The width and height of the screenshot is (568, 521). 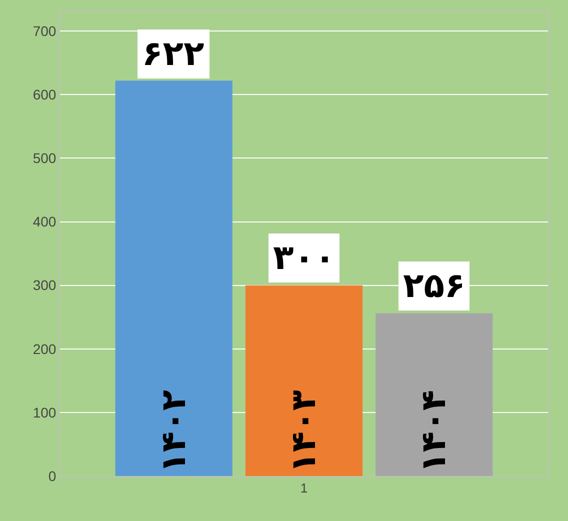 What do you see at coordinates (44, 222) in the screenshot?
I see `y-tick-label: 400` at bounding box center [44, 222].